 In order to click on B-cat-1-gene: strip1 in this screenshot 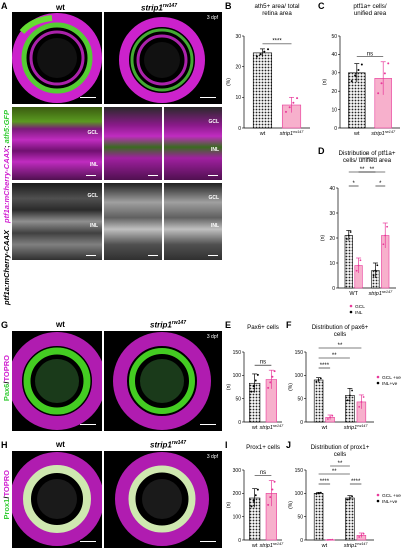, I will do `click(286, 134)`.